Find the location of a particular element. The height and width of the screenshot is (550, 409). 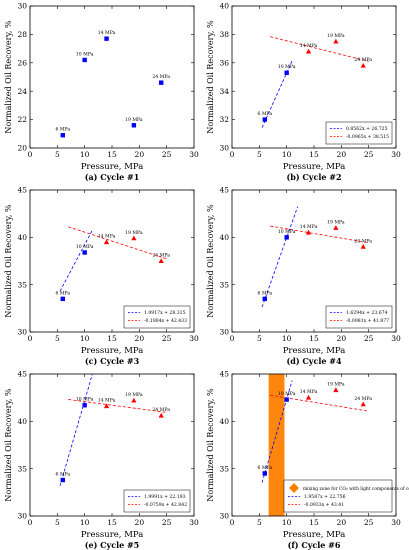

legend-entry: -0.0759x + 42.842 is located at coordinates (165, 505).